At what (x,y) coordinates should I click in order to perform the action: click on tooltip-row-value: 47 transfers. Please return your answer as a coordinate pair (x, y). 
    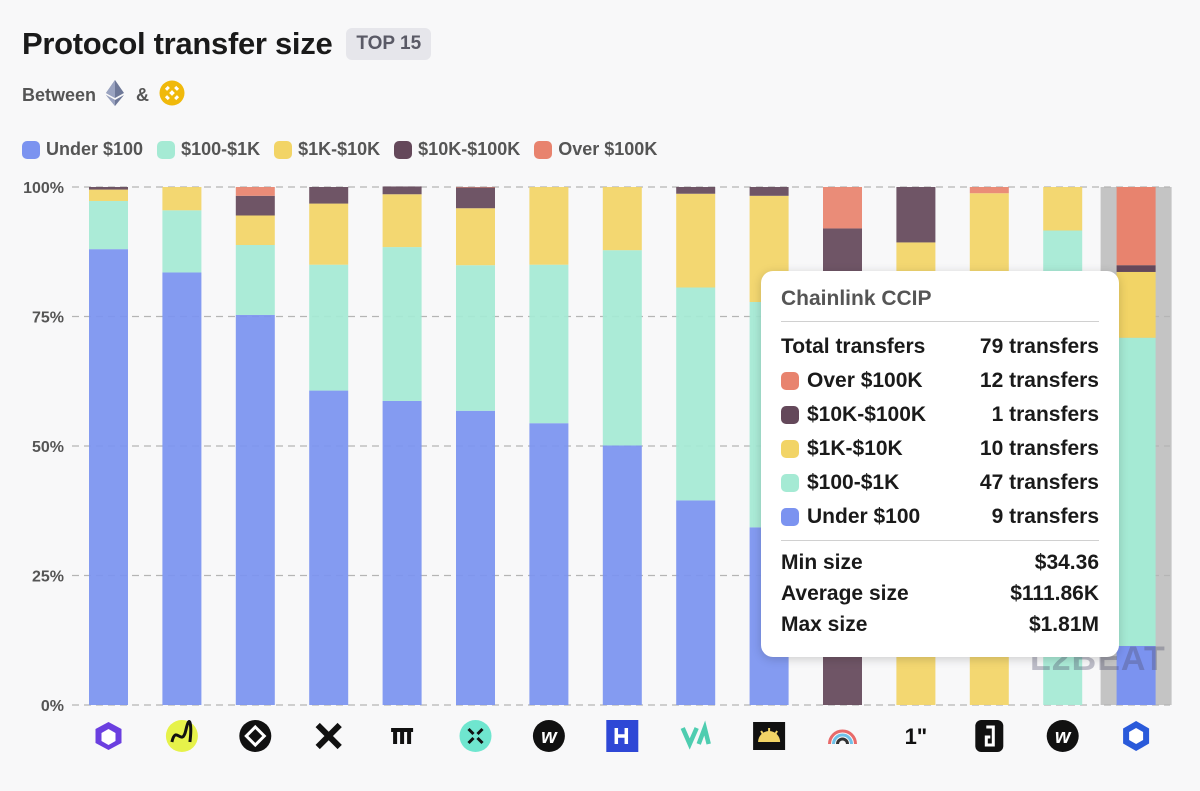
    Looking at the image, I should click on (1039, 482).